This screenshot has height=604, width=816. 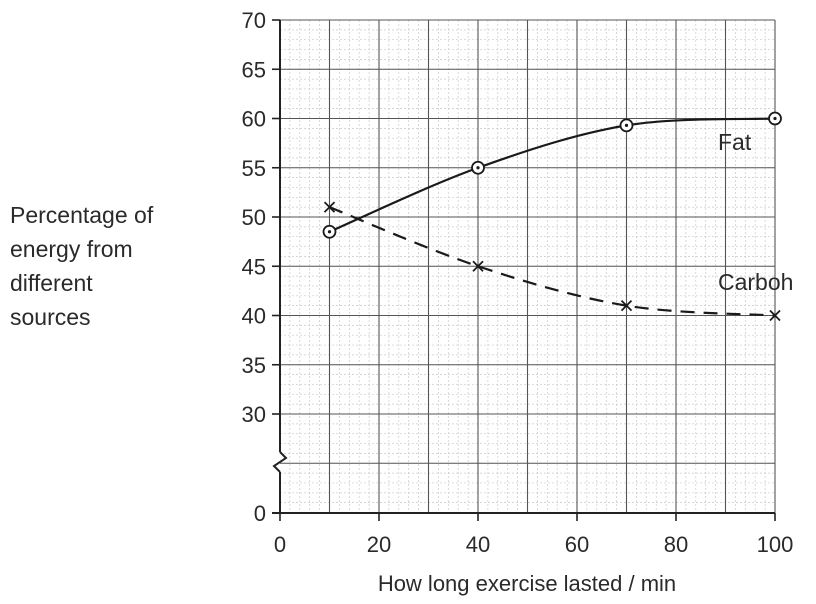 What do you see at coordinates (280, 462) in the screenshot?
I see `axis-break-mark` at bounding box center [280, 462].